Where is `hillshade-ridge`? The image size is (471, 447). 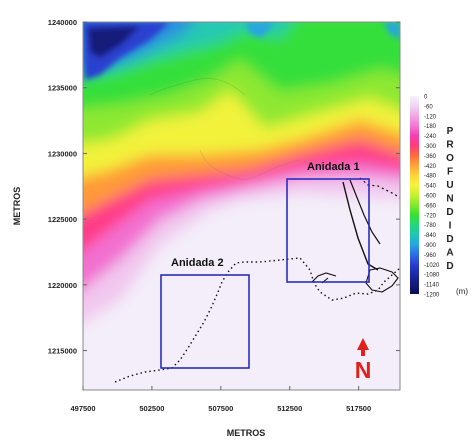 hillshade-ridge is located at coordinates (250, 165).